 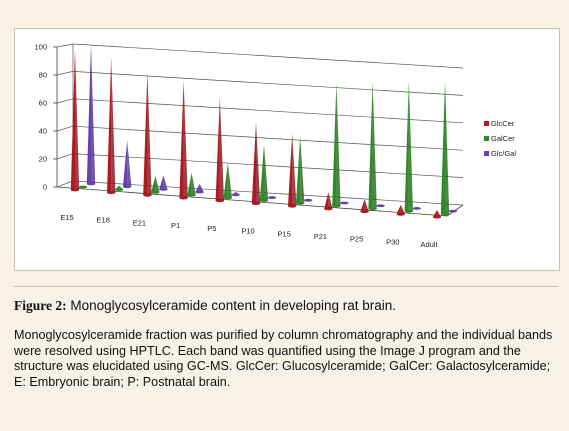 What do you see at coordinates (175, 225) in the screenshot?
I see `x-tick-label: P1` at bounding box center [175, 225].